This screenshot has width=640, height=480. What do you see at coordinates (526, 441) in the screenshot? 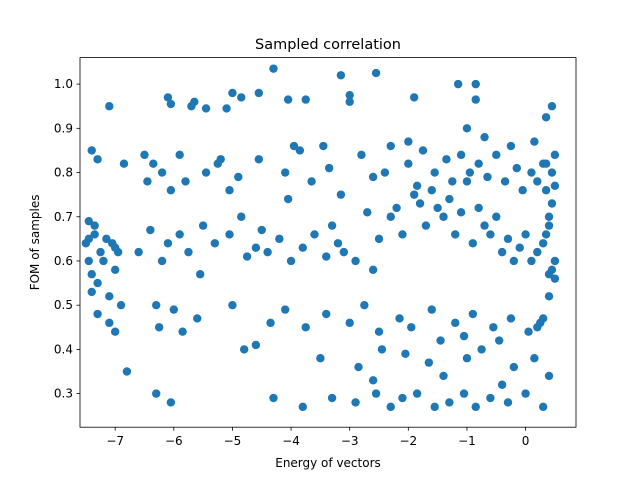
I see `x-tick-label: 0` at bounding box center [526, 441].